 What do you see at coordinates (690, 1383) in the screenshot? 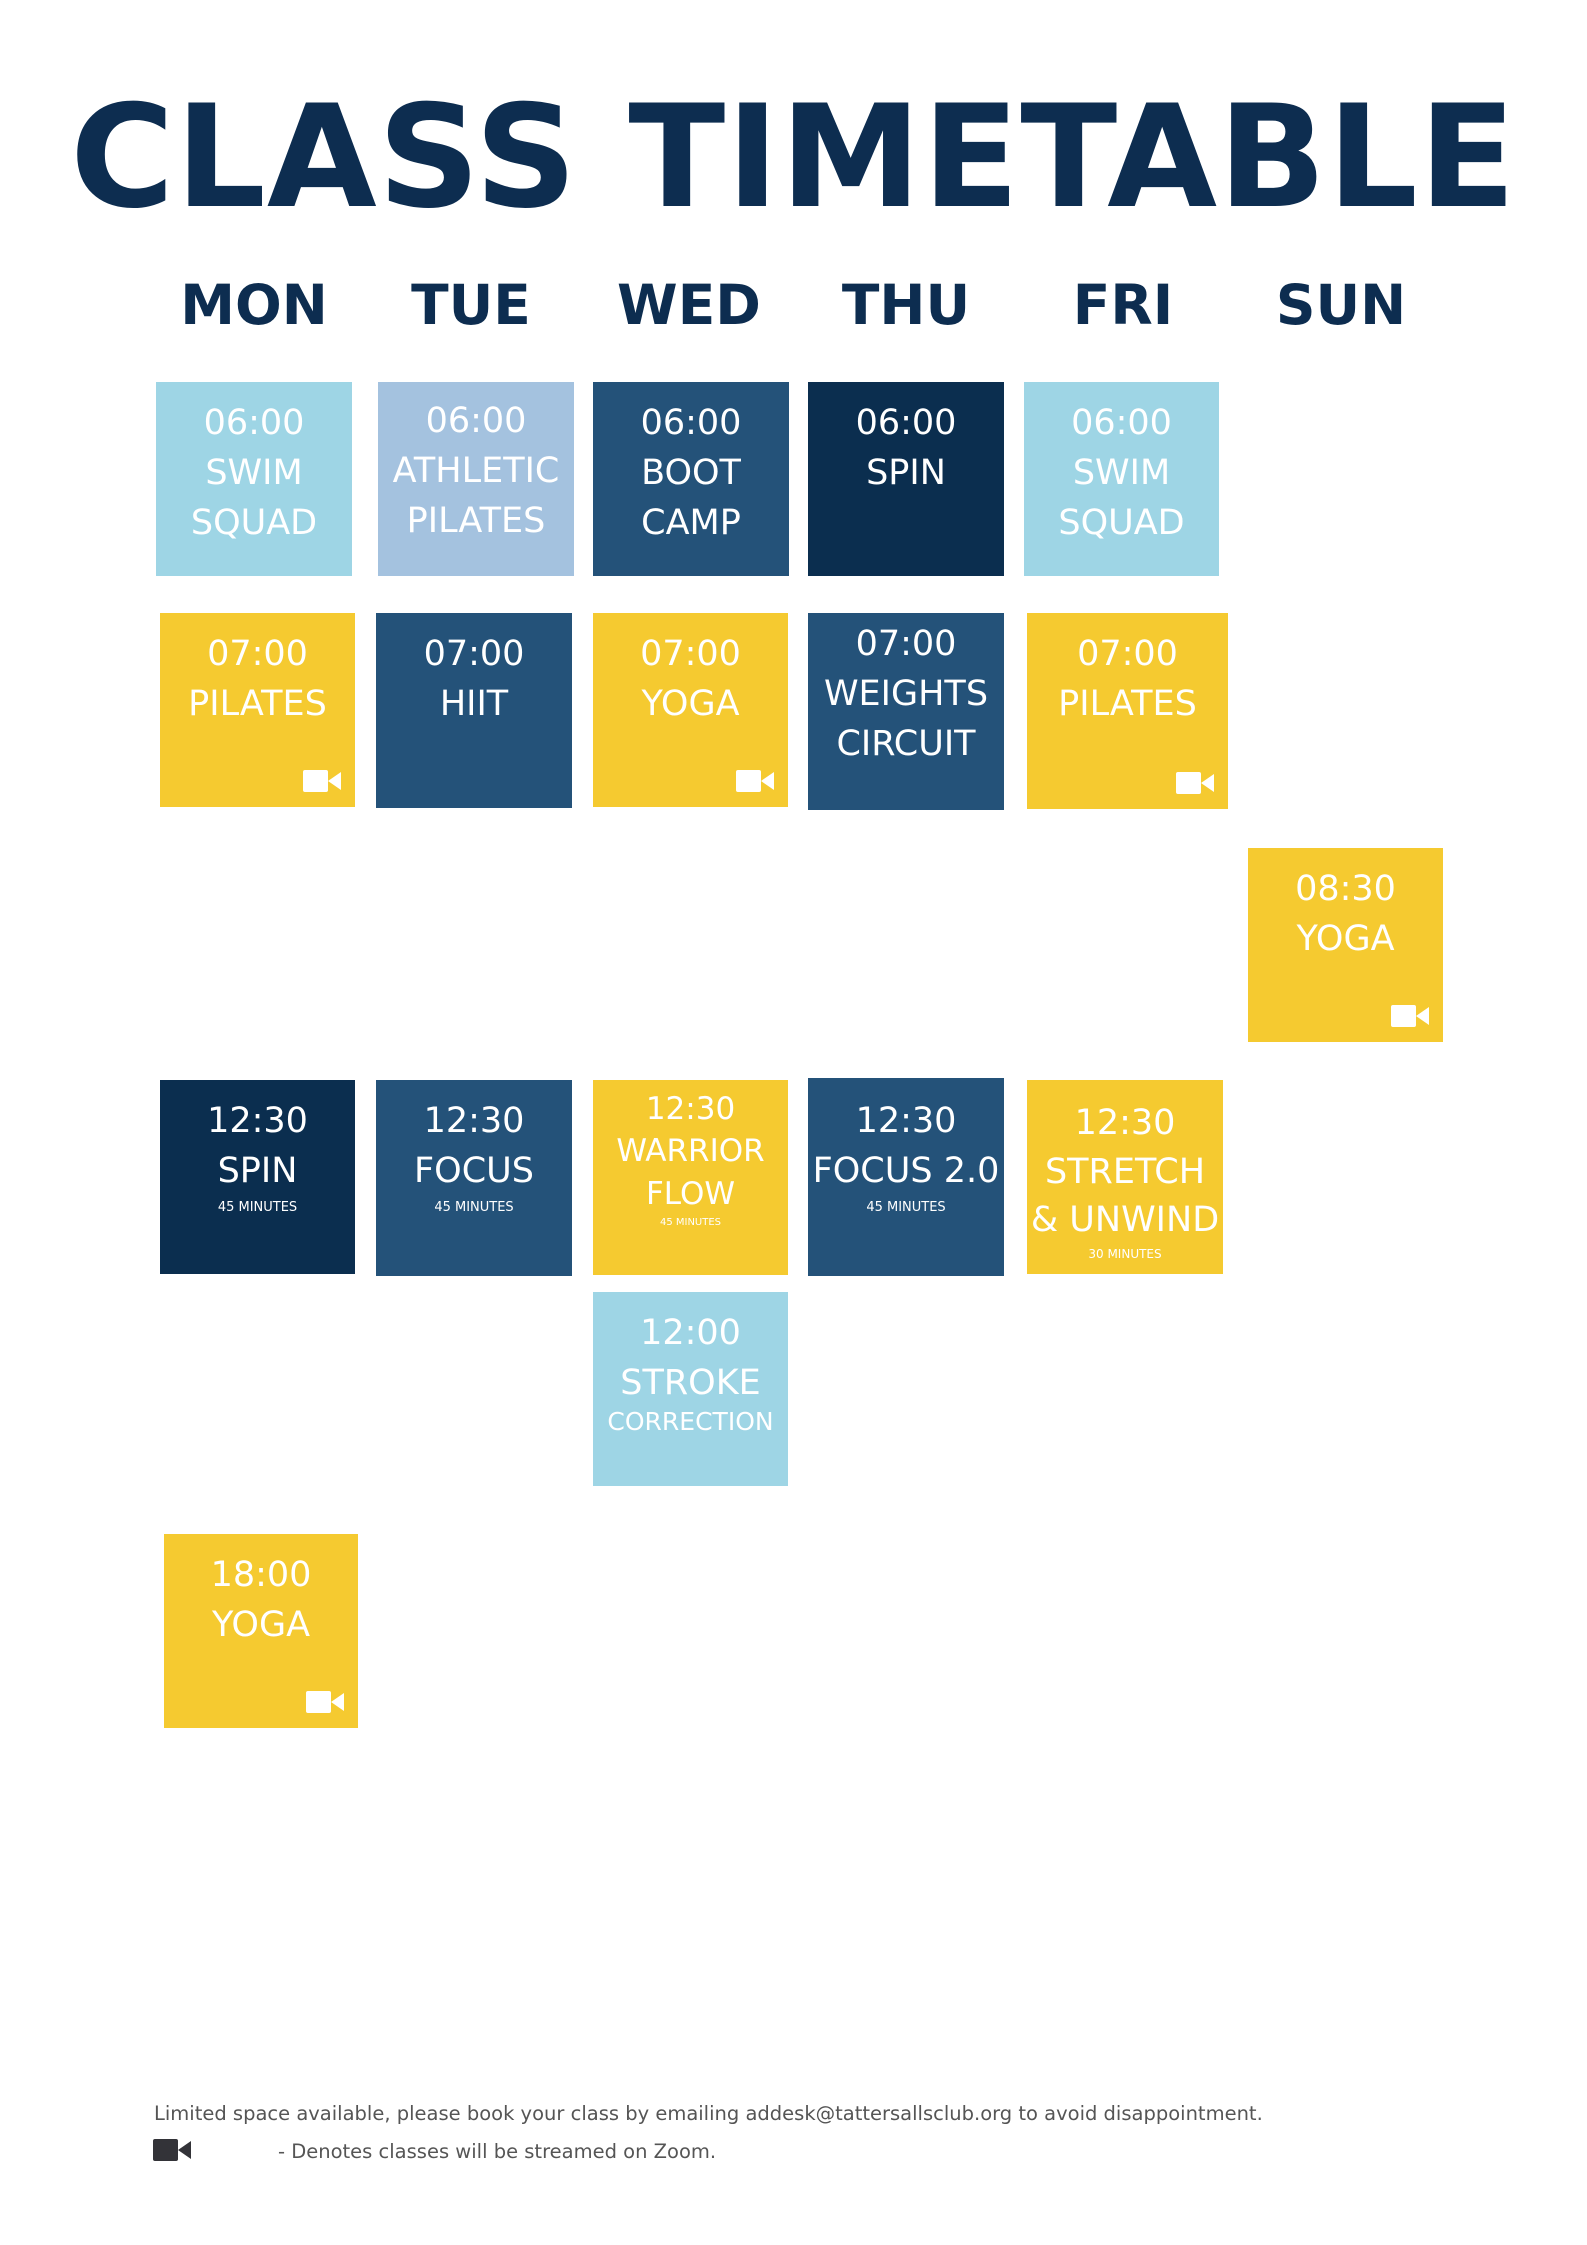
I see `class-name: STROKE` at bounding box center [690, 1383].